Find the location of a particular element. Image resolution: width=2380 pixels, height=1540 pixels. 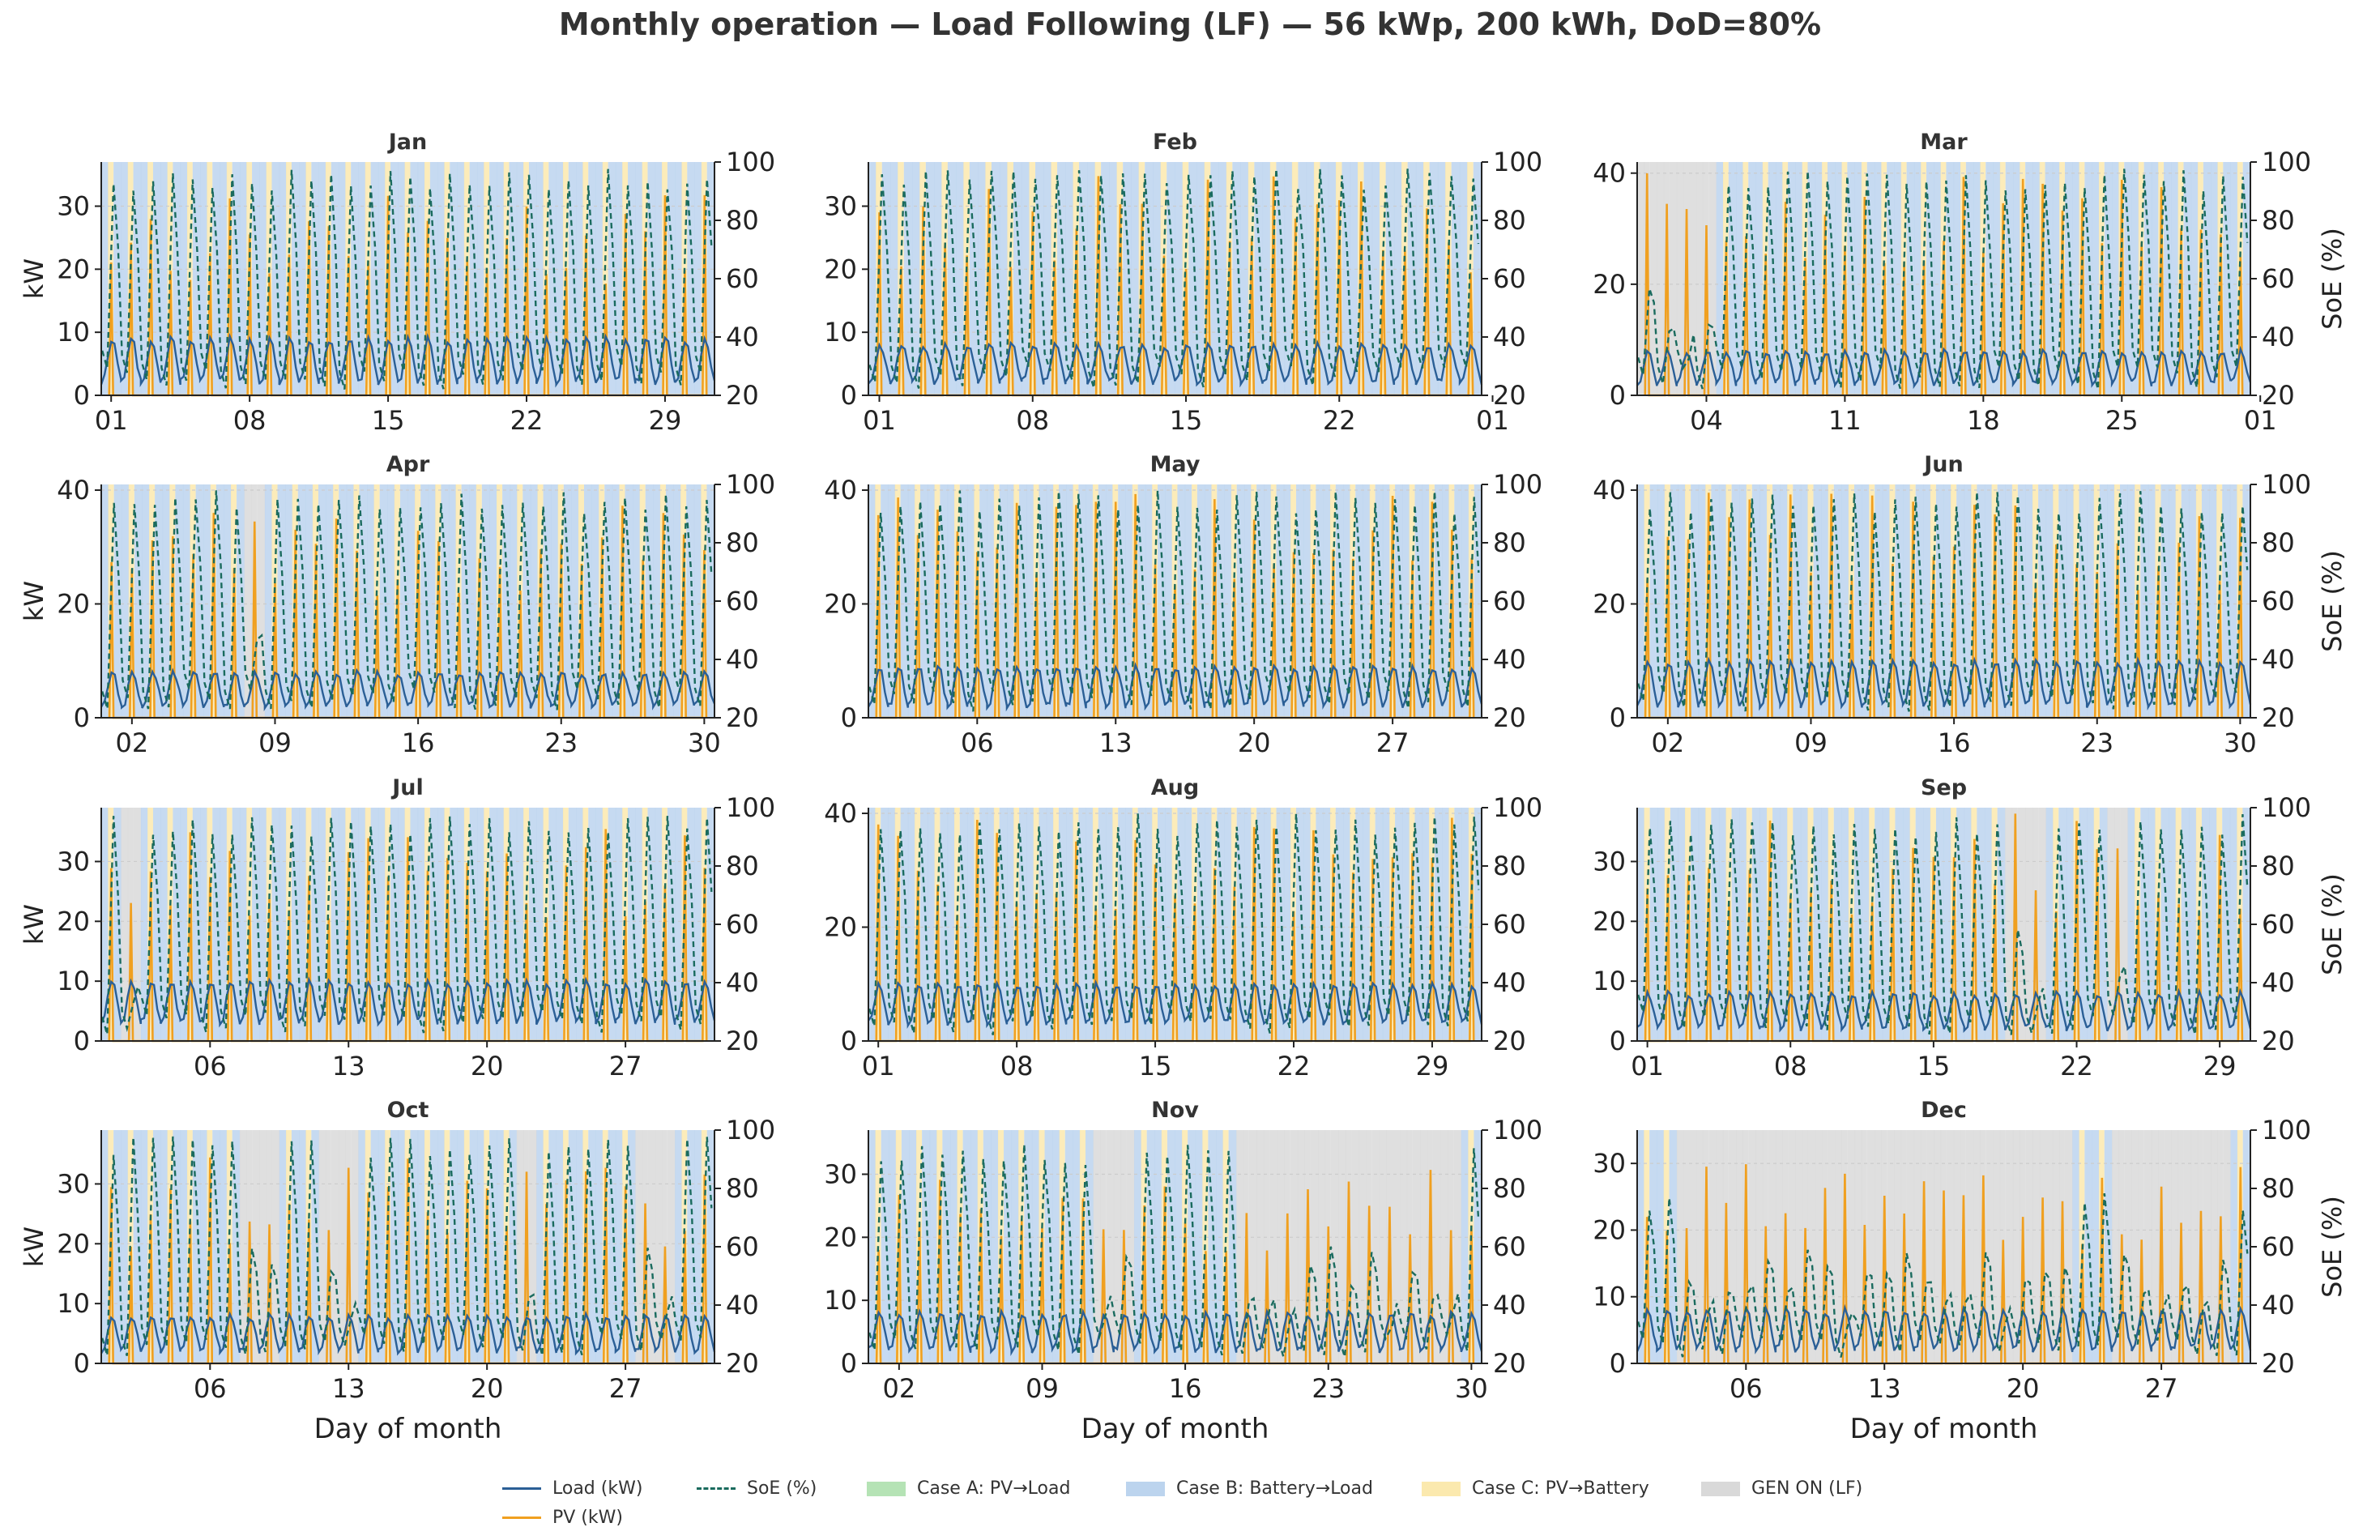

legend-swatch-case-c is located at coordinates (1441, 1489).